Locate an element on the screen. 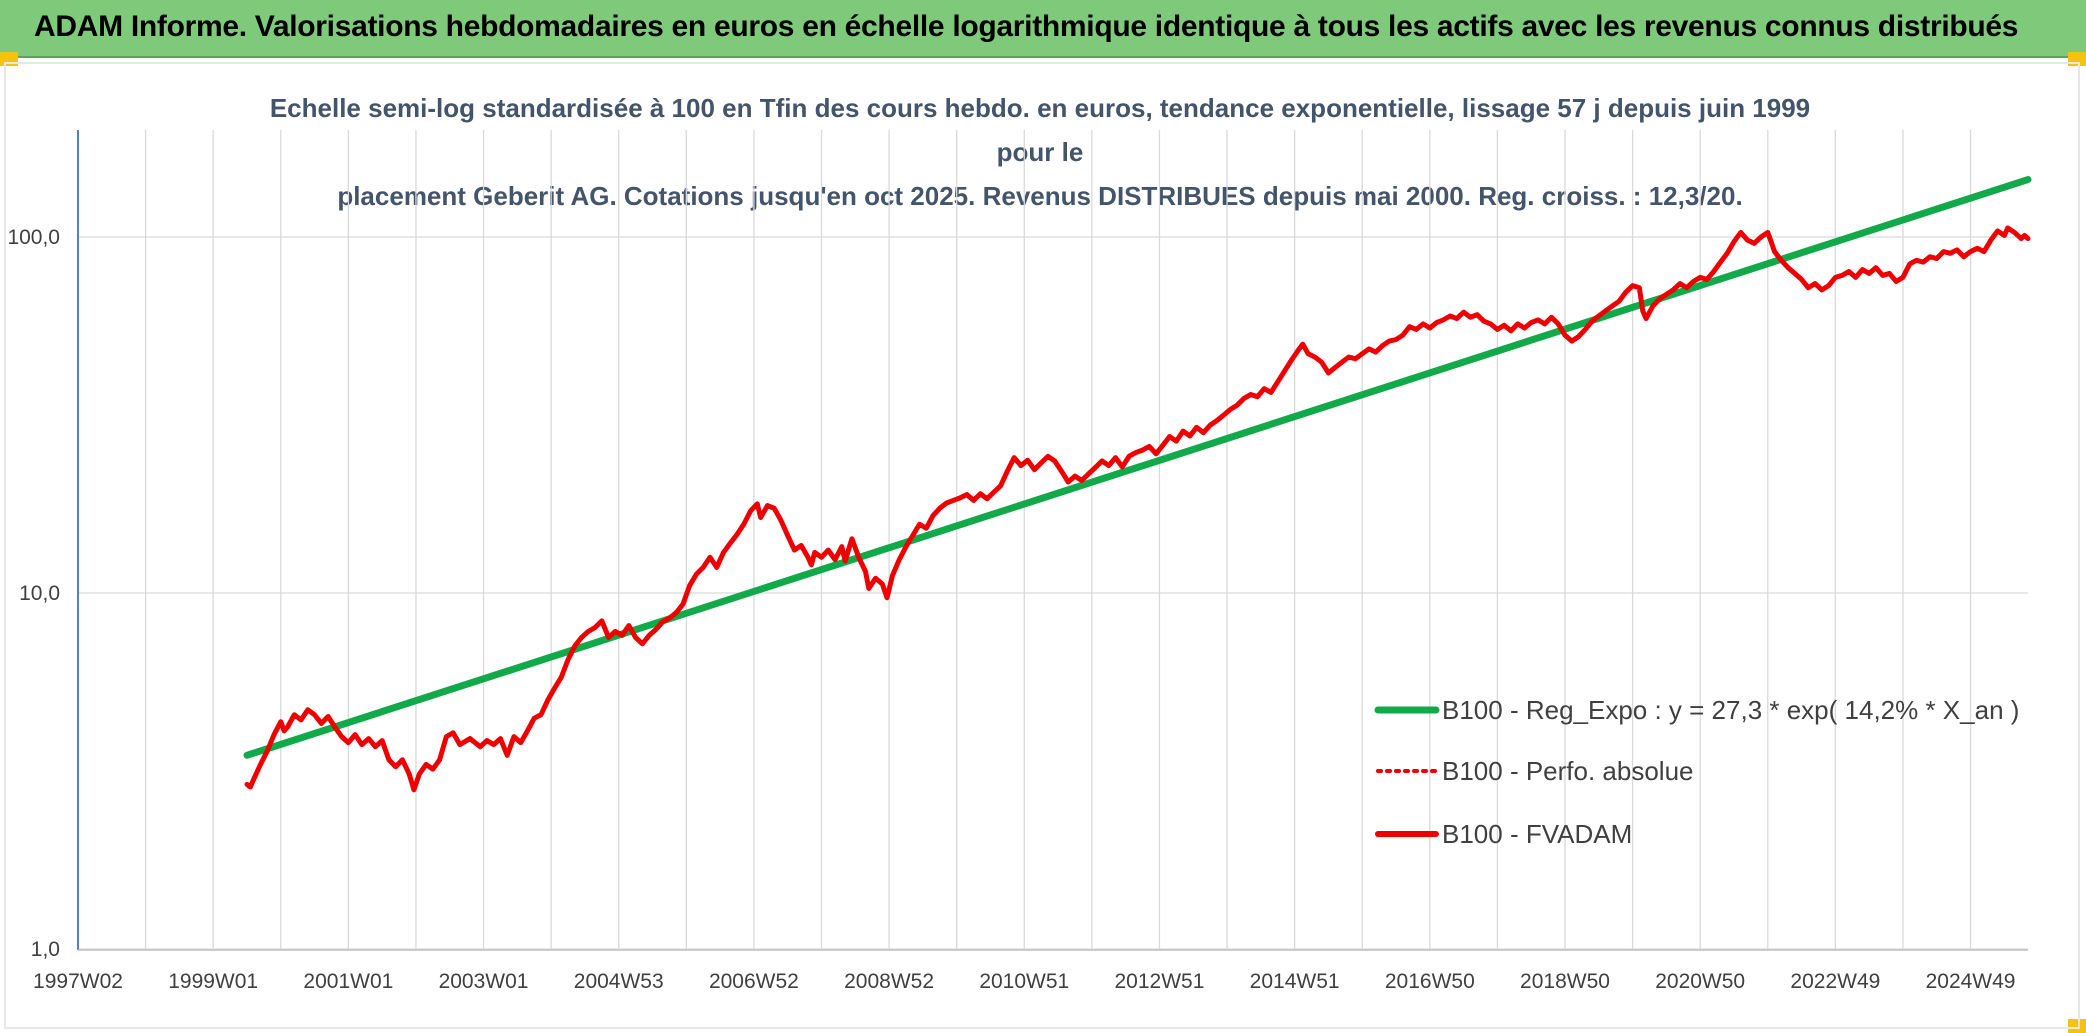  x-tick-label: 2016W50 is located at coordinates (1430, 981).